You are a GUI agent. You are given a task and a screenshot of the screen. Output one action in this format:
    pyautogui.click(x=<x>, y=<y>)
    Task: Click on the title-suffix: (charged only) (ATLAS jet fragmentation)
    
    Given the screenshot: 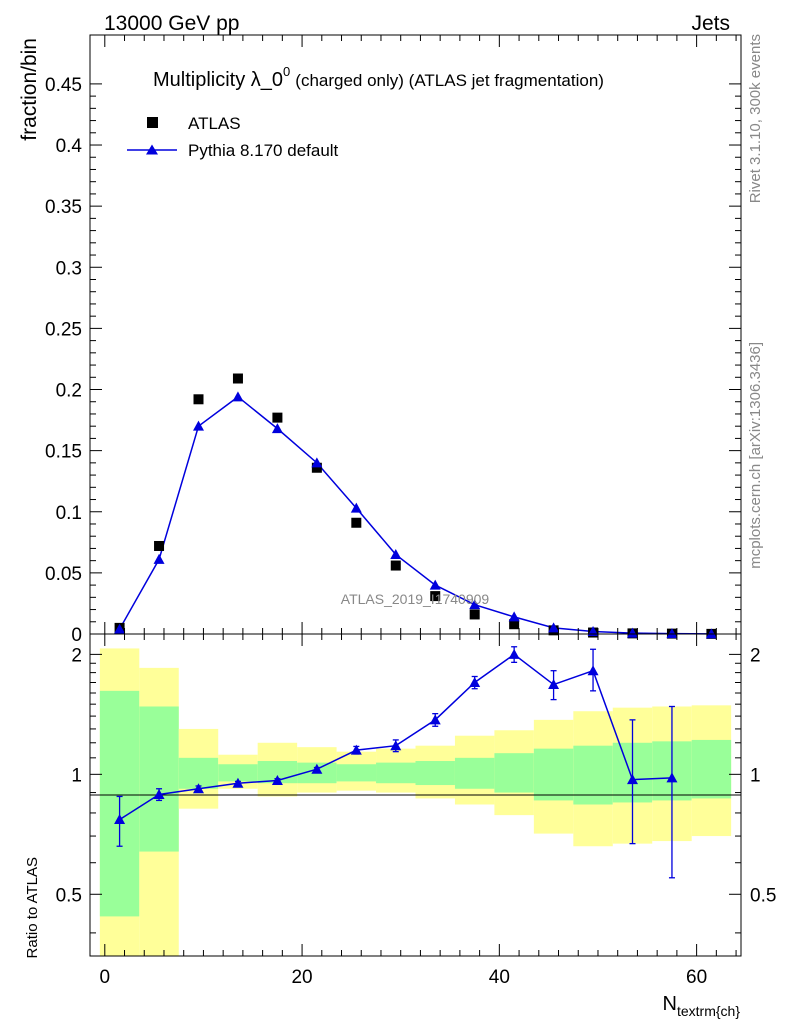 What is the action you would take?
    pyautogui.click(x=449, y=80)
    